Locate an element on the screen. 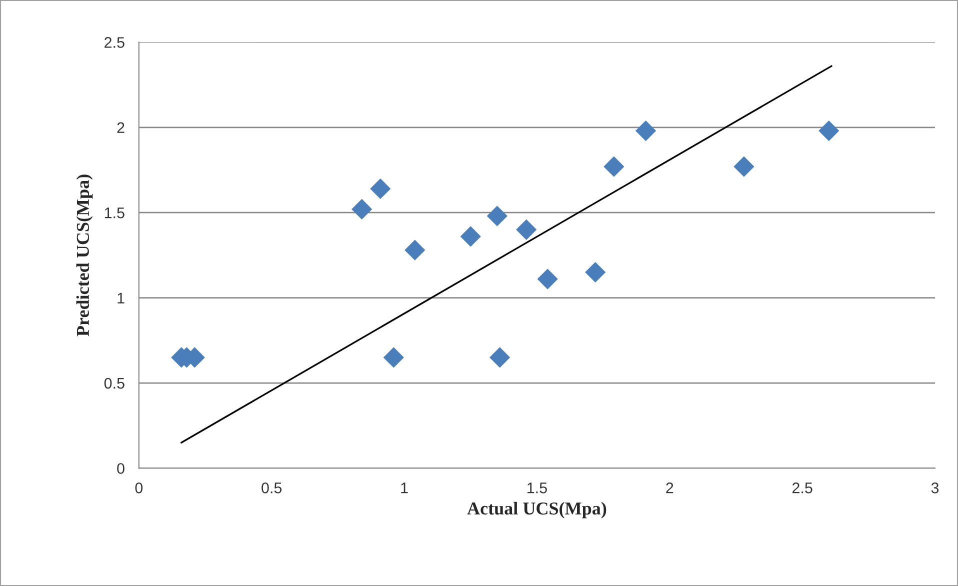  y-tick-label: 0 is located at coordinates (120, 468).